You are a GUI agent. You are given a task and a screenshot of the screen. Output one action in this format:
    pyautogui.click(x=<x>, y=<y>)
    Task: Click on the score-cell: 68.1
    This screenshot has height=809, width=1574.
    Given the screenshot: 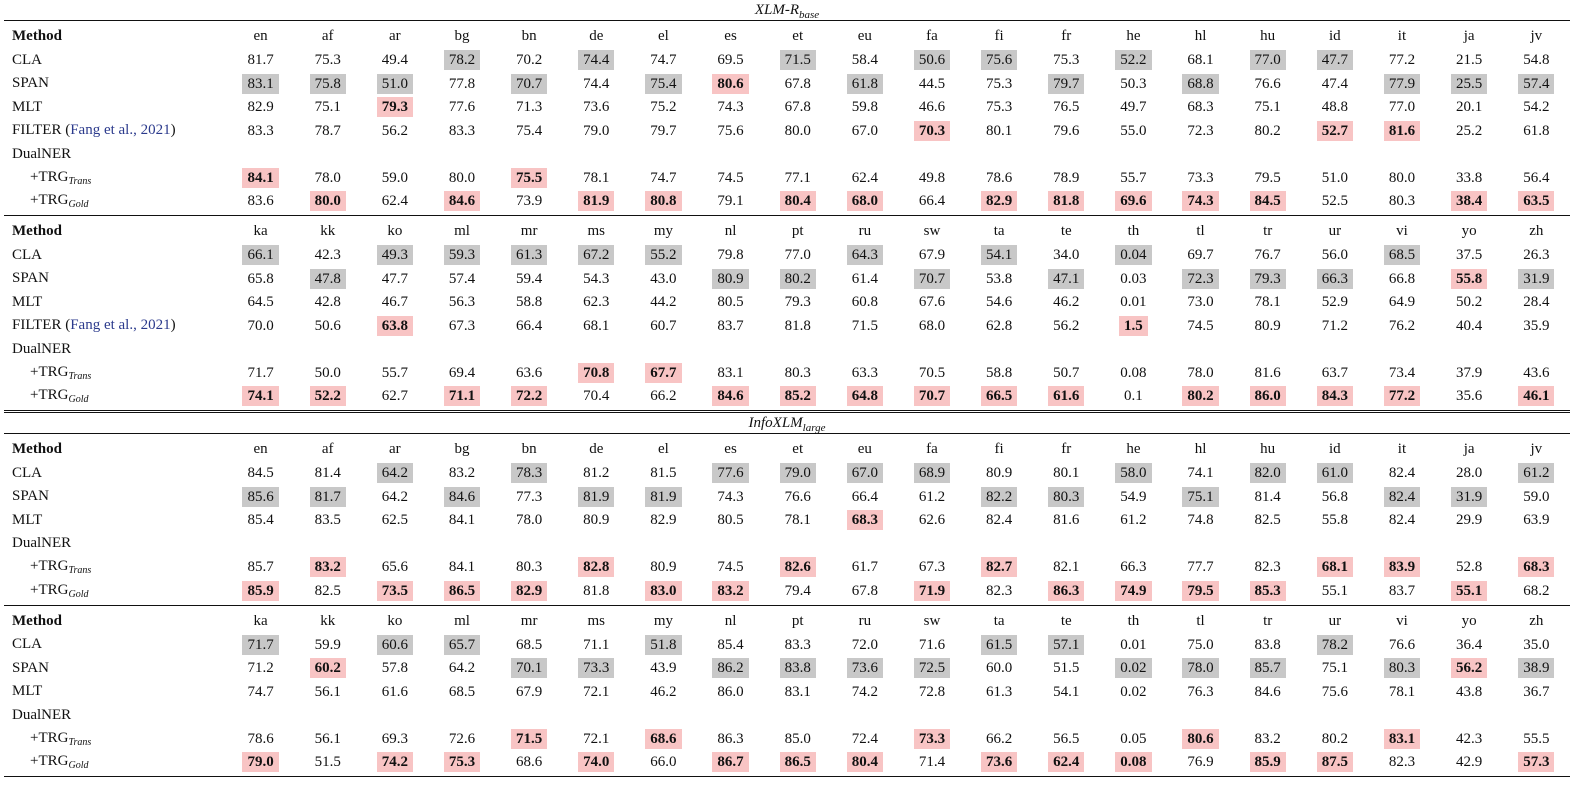 What is the action you would take?
    pyautogui.click(x=1200, y=61)
    